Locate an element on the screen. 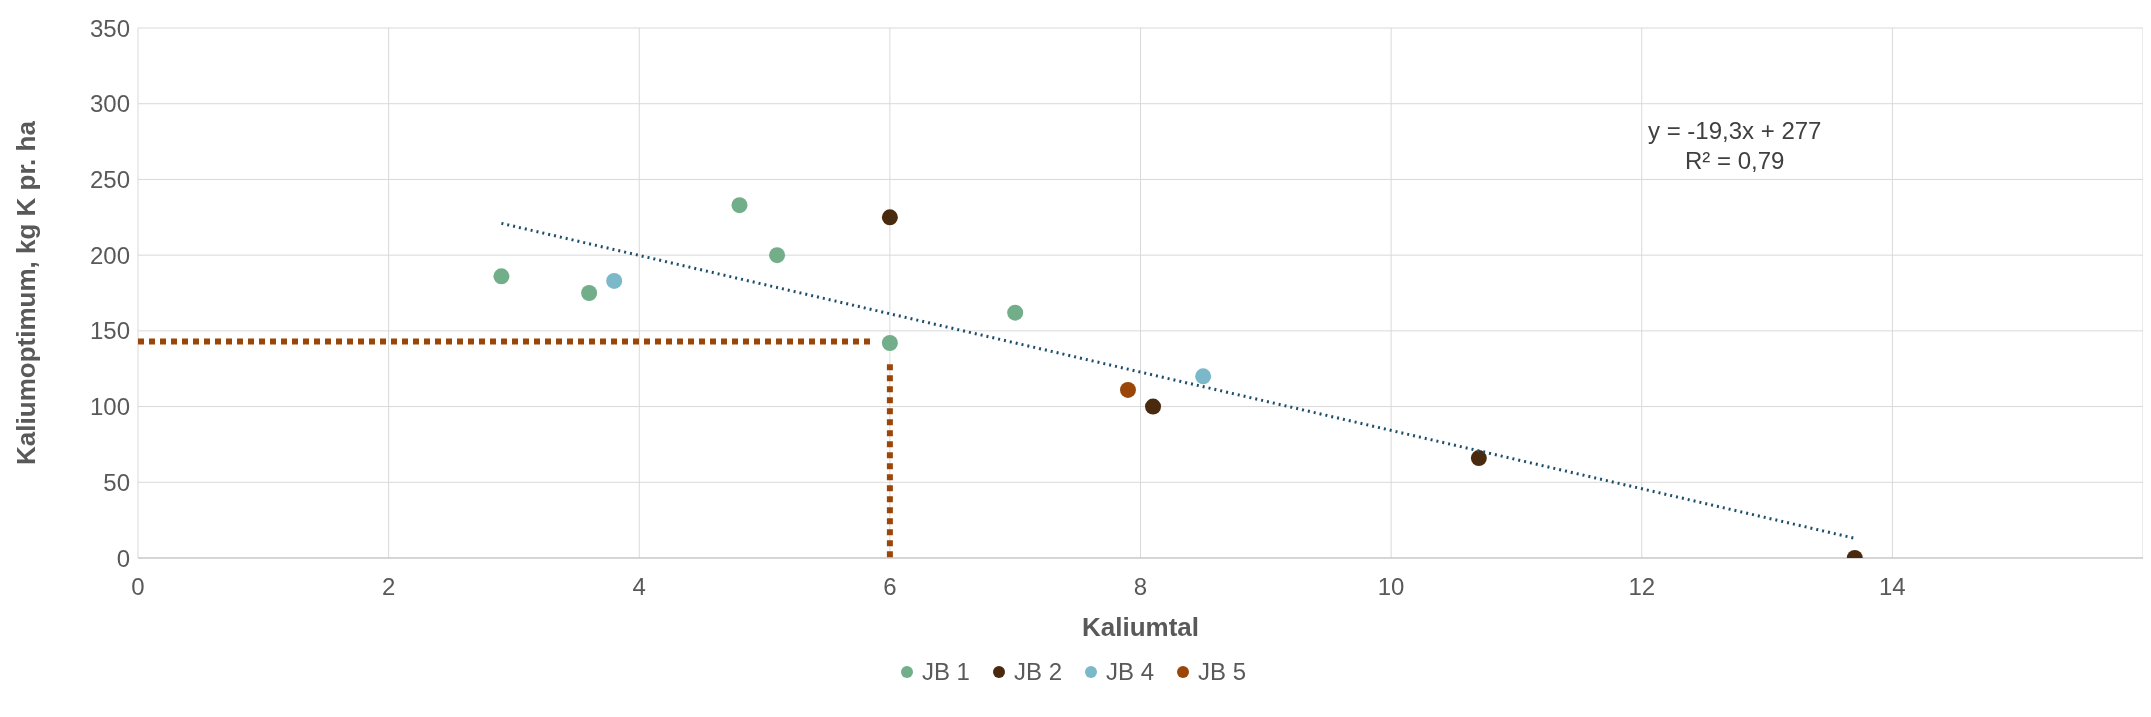 The height and width of the screenshot is (717, 2151). x-tick-label: 2 is located at coordinates (388, 587).